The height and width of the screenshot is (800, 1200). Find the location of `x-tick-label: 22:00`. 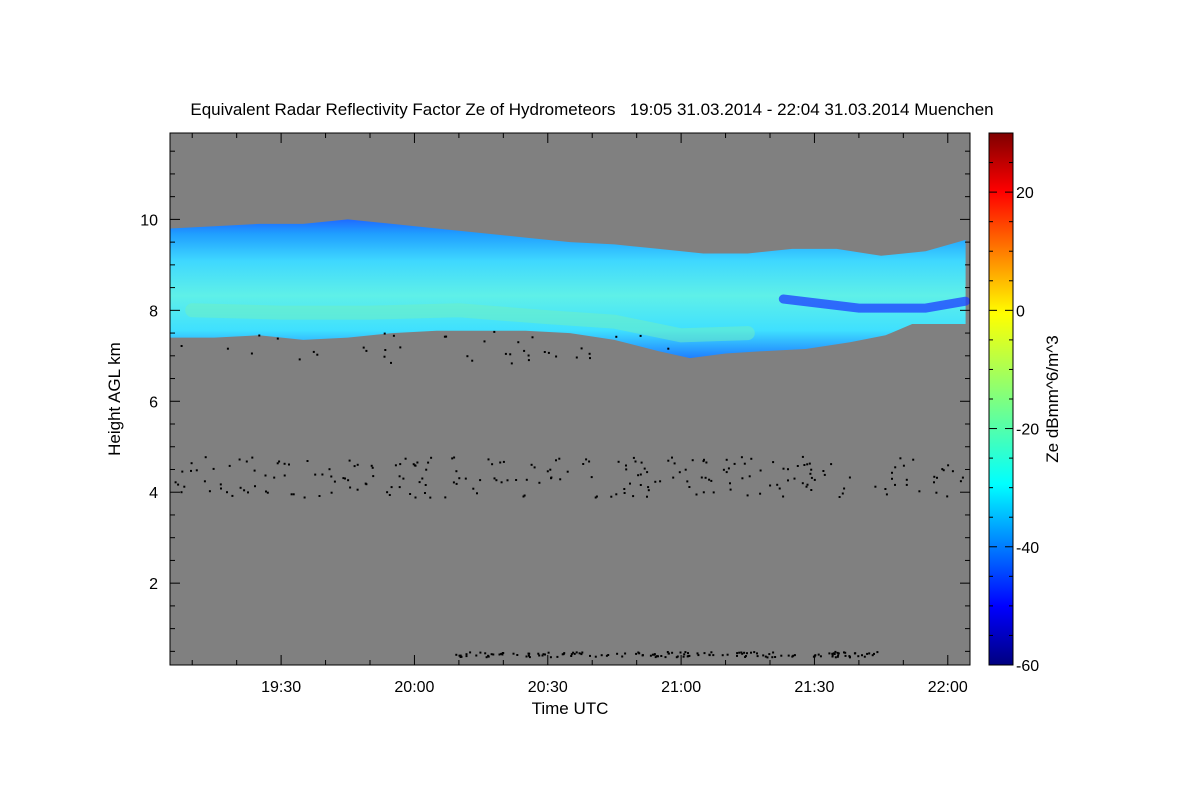

x-tick-label: 22:00 is located at coordinates (948, 687).